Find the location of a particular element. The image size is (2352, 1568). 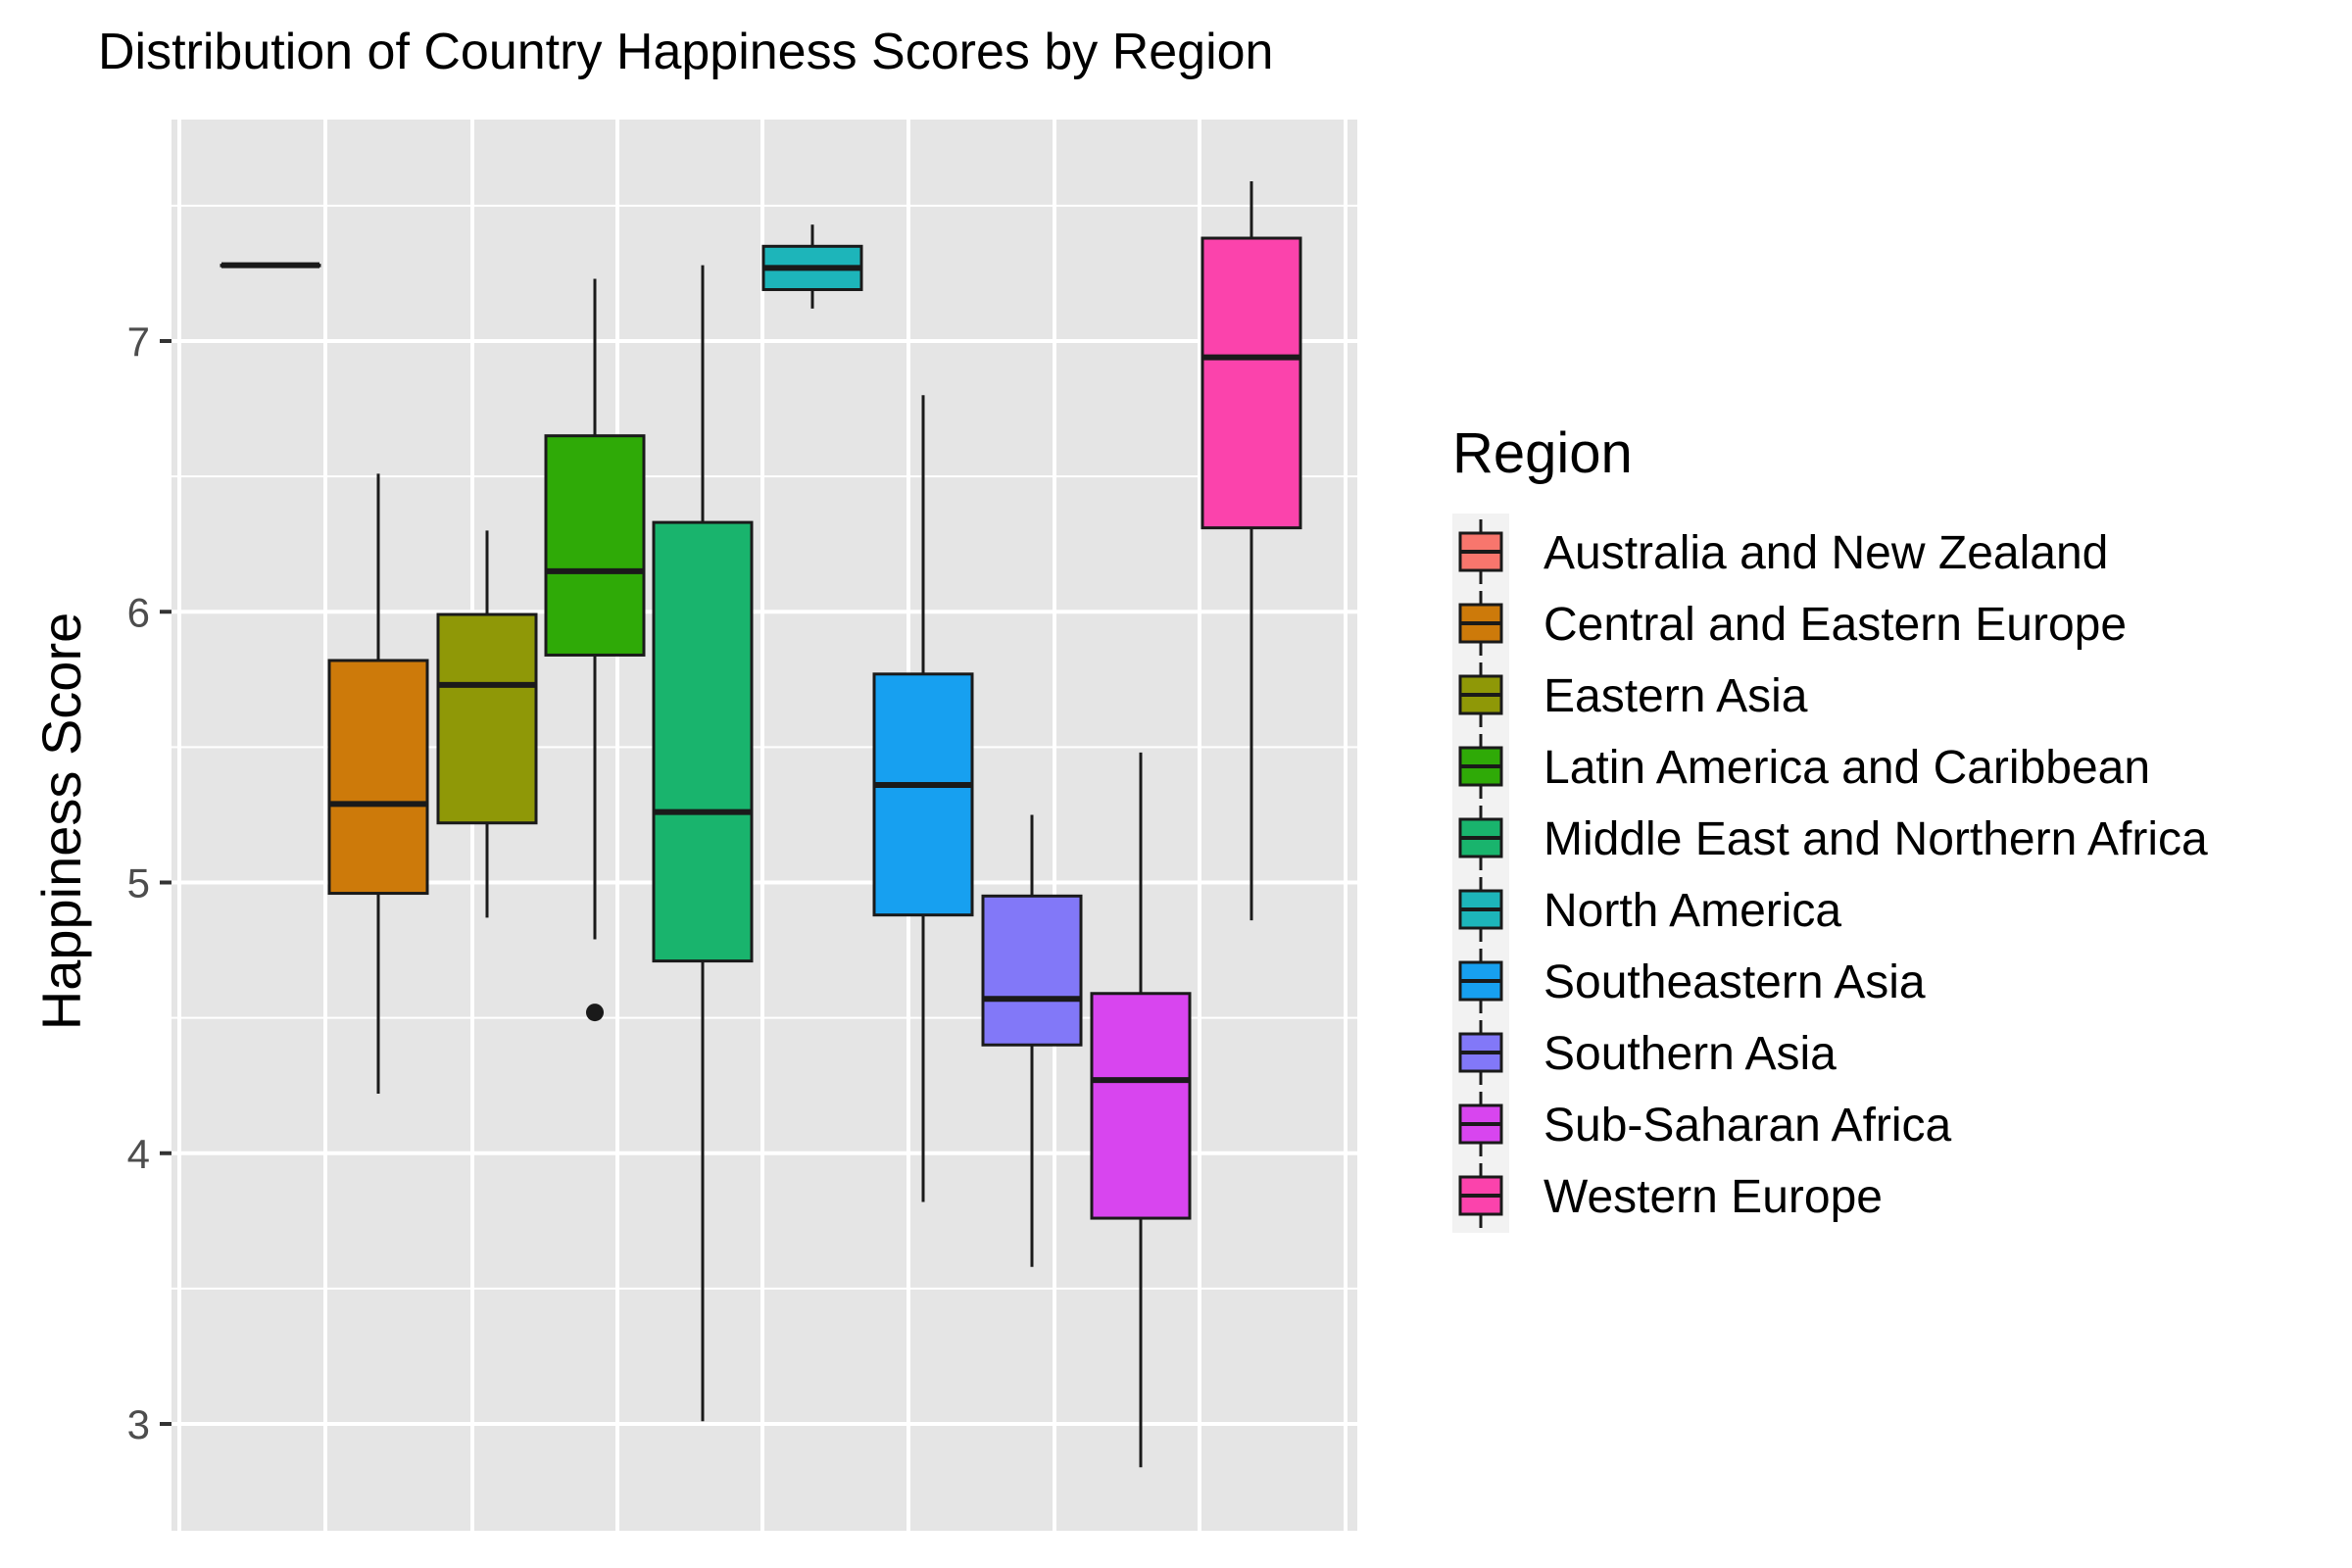

legend-label: North America is located at coordinates (1692, 911).